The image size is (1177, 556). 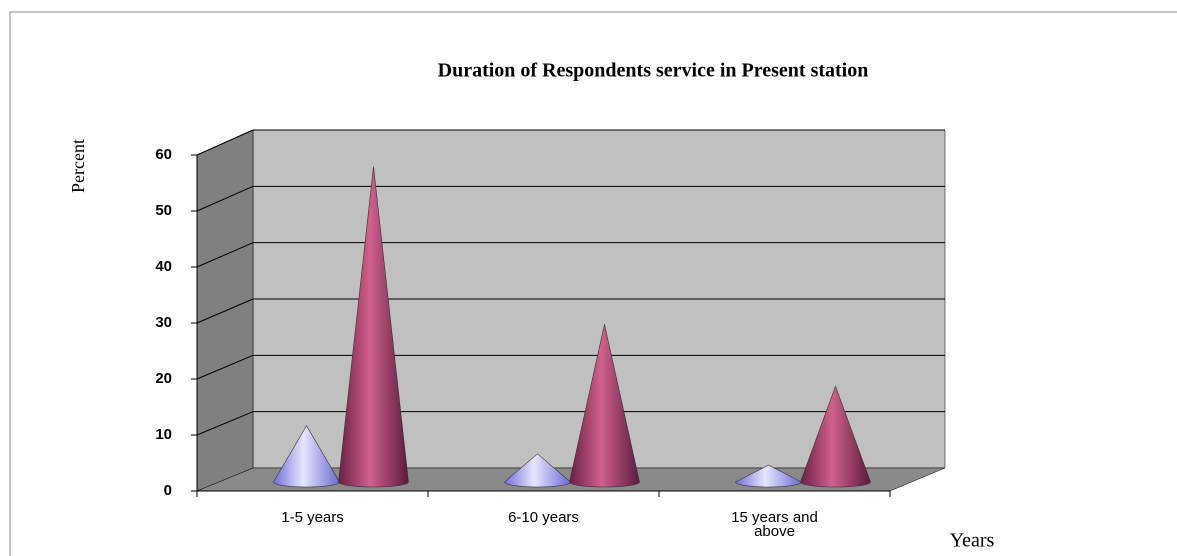 What do you see at coordinates (163, 322) in the screenshot?
I see `y-tick-label: 30` at bounding box center [163, 322].